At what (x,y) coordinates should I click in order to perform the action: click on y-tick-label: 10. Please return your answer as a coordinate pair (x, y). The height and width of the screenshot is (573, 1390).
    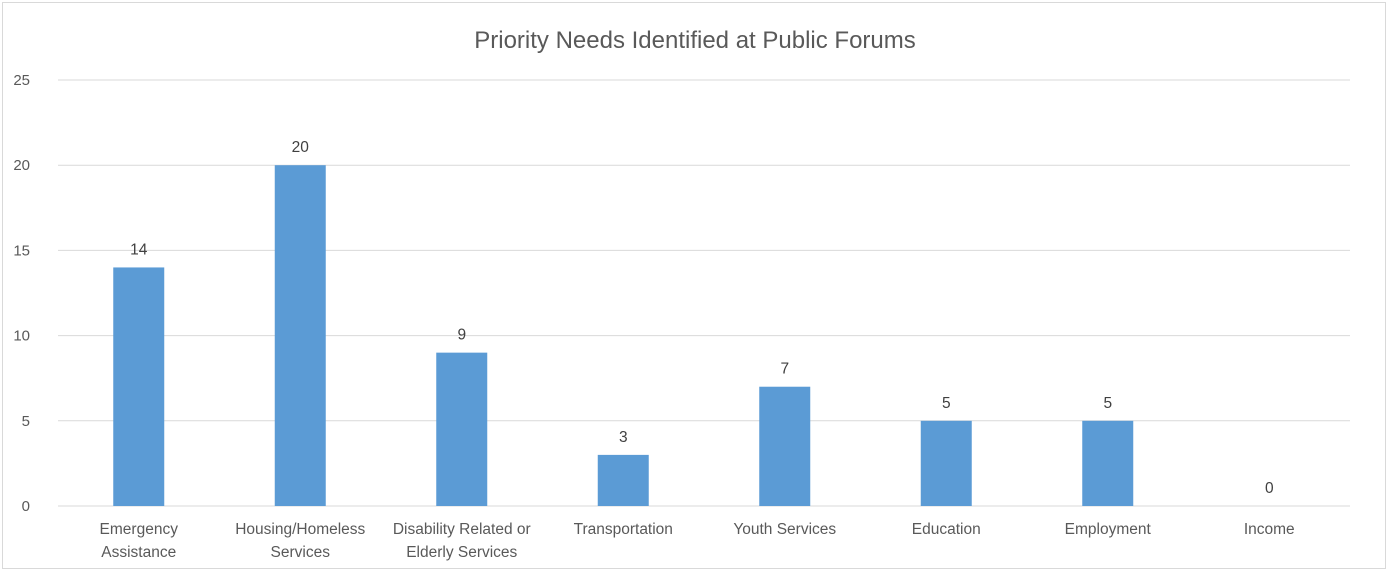
    Looking at the image, I should click on (21, 336).